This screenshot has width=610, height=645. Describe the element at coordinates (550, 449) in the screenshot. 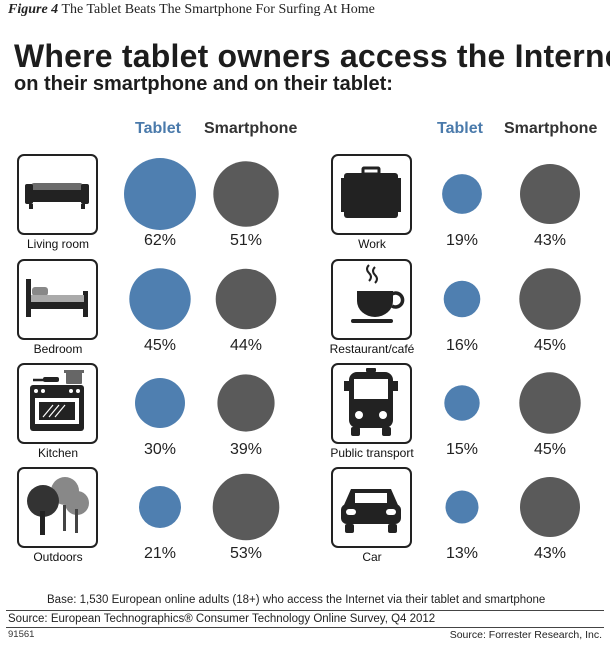

I see `smartphone-value-public-transport: 45%` at that location.